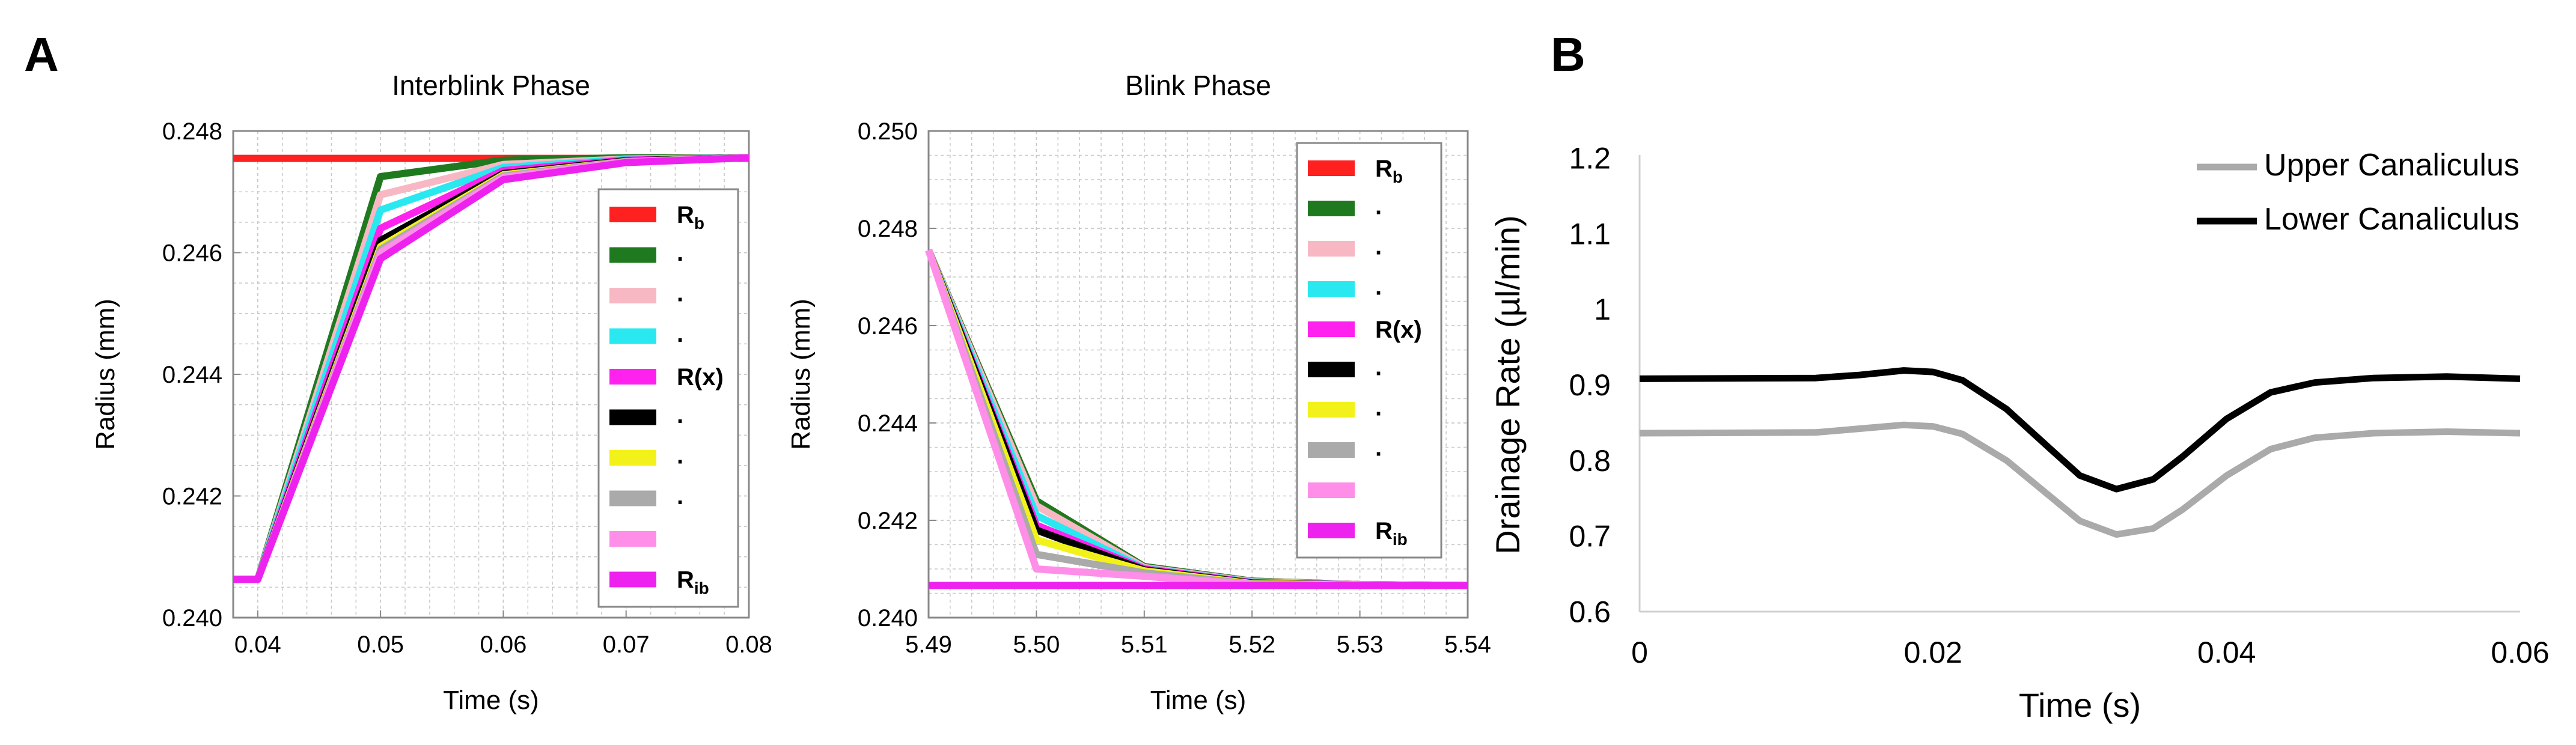 Image resolution: width=2576 pixels, height=745 pixels. I want to click on x-tick-label: 5.53, so click(1360, 645).